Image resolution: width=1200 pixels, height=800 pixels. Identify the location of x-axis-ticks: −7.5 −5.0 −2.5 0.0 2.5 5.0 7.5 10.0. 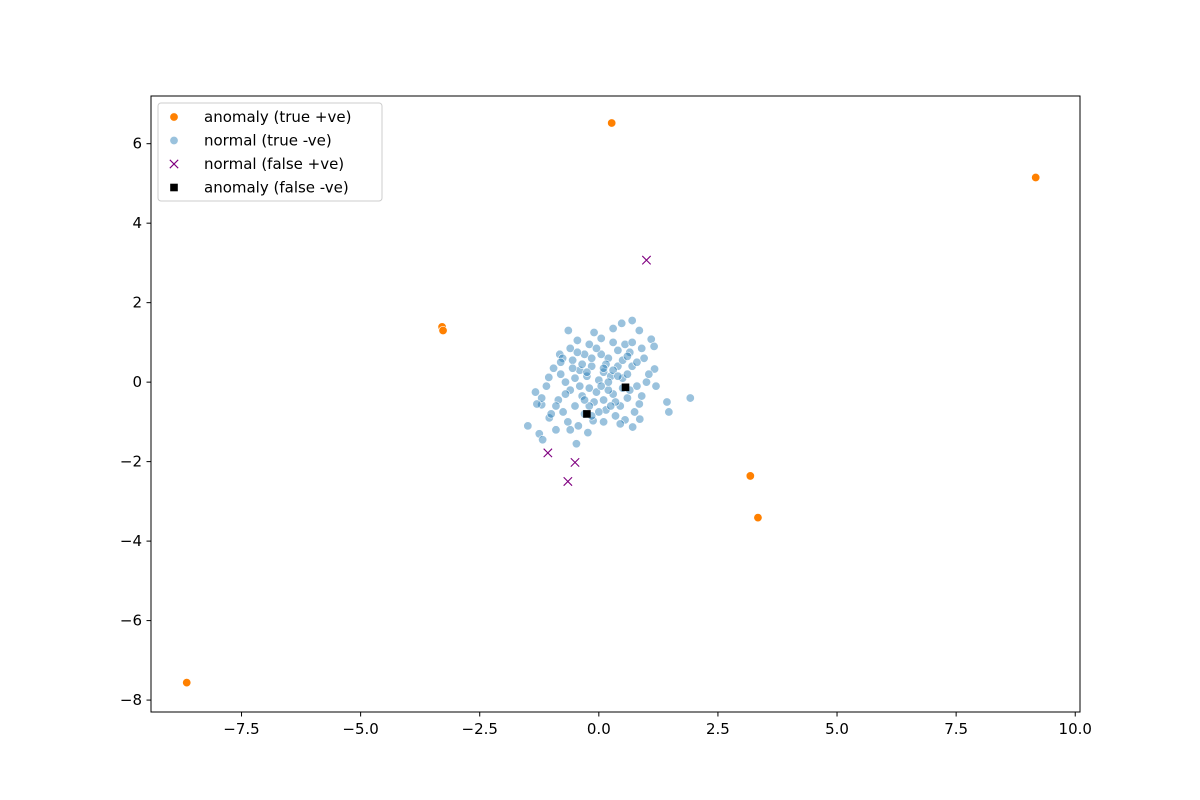
(657, 725).